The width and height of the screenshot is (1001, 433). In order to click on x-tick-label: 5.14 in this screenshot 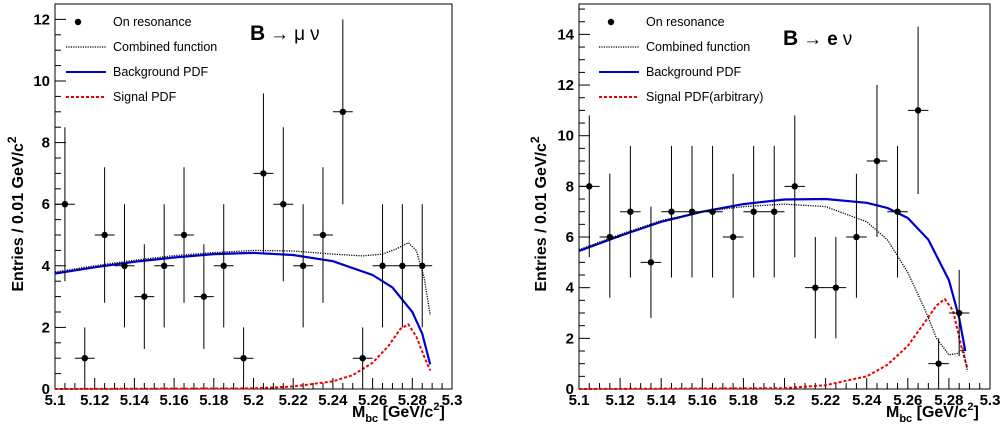, I will do `click(662, 400)`.